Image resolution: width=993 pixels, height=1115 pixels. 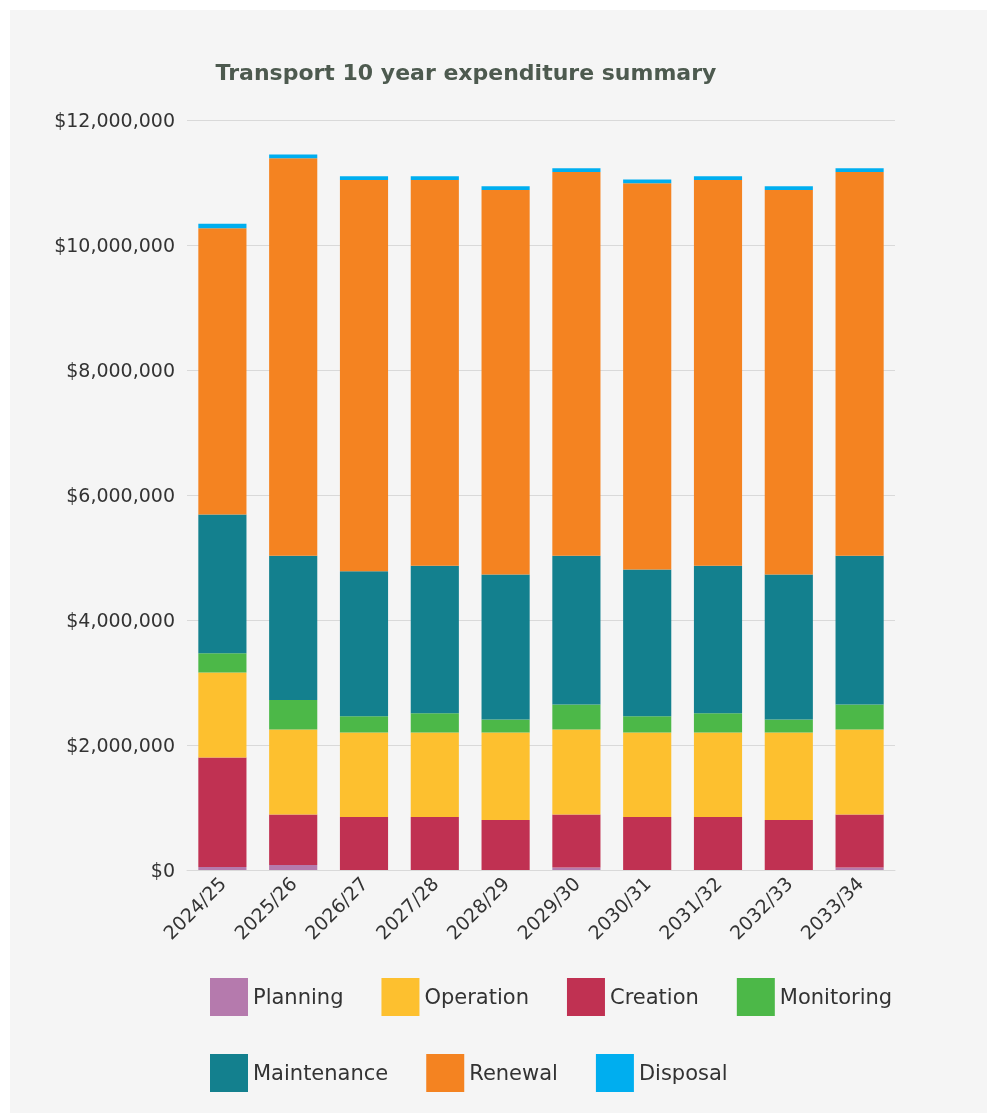 What do you see at coordinates (298, 997) in the screenshot?
I see `legend-label: Planning` at bounding box center [298, 997].